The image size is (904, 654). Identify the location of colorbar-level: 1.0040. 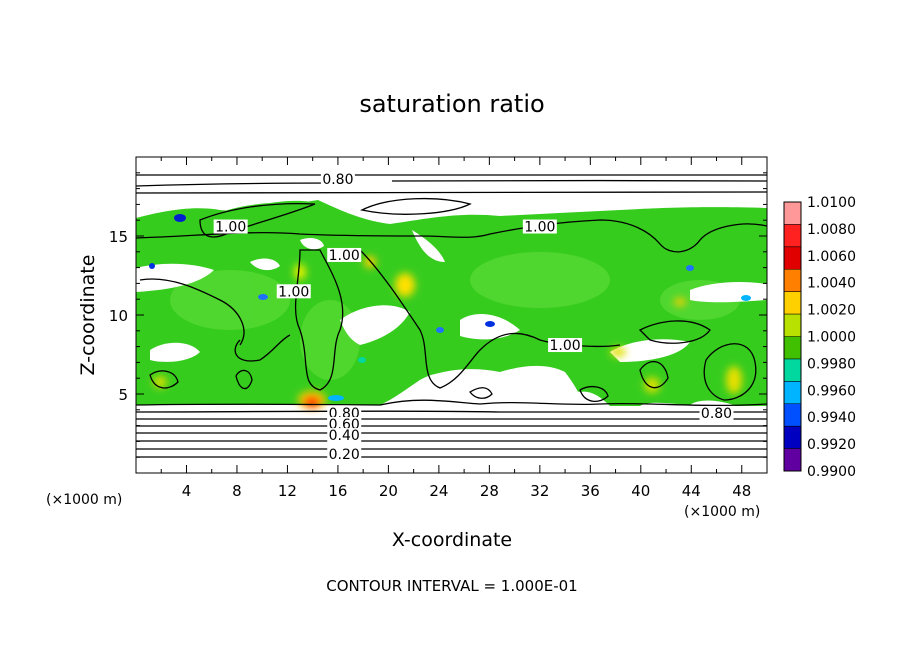
(831, 284).